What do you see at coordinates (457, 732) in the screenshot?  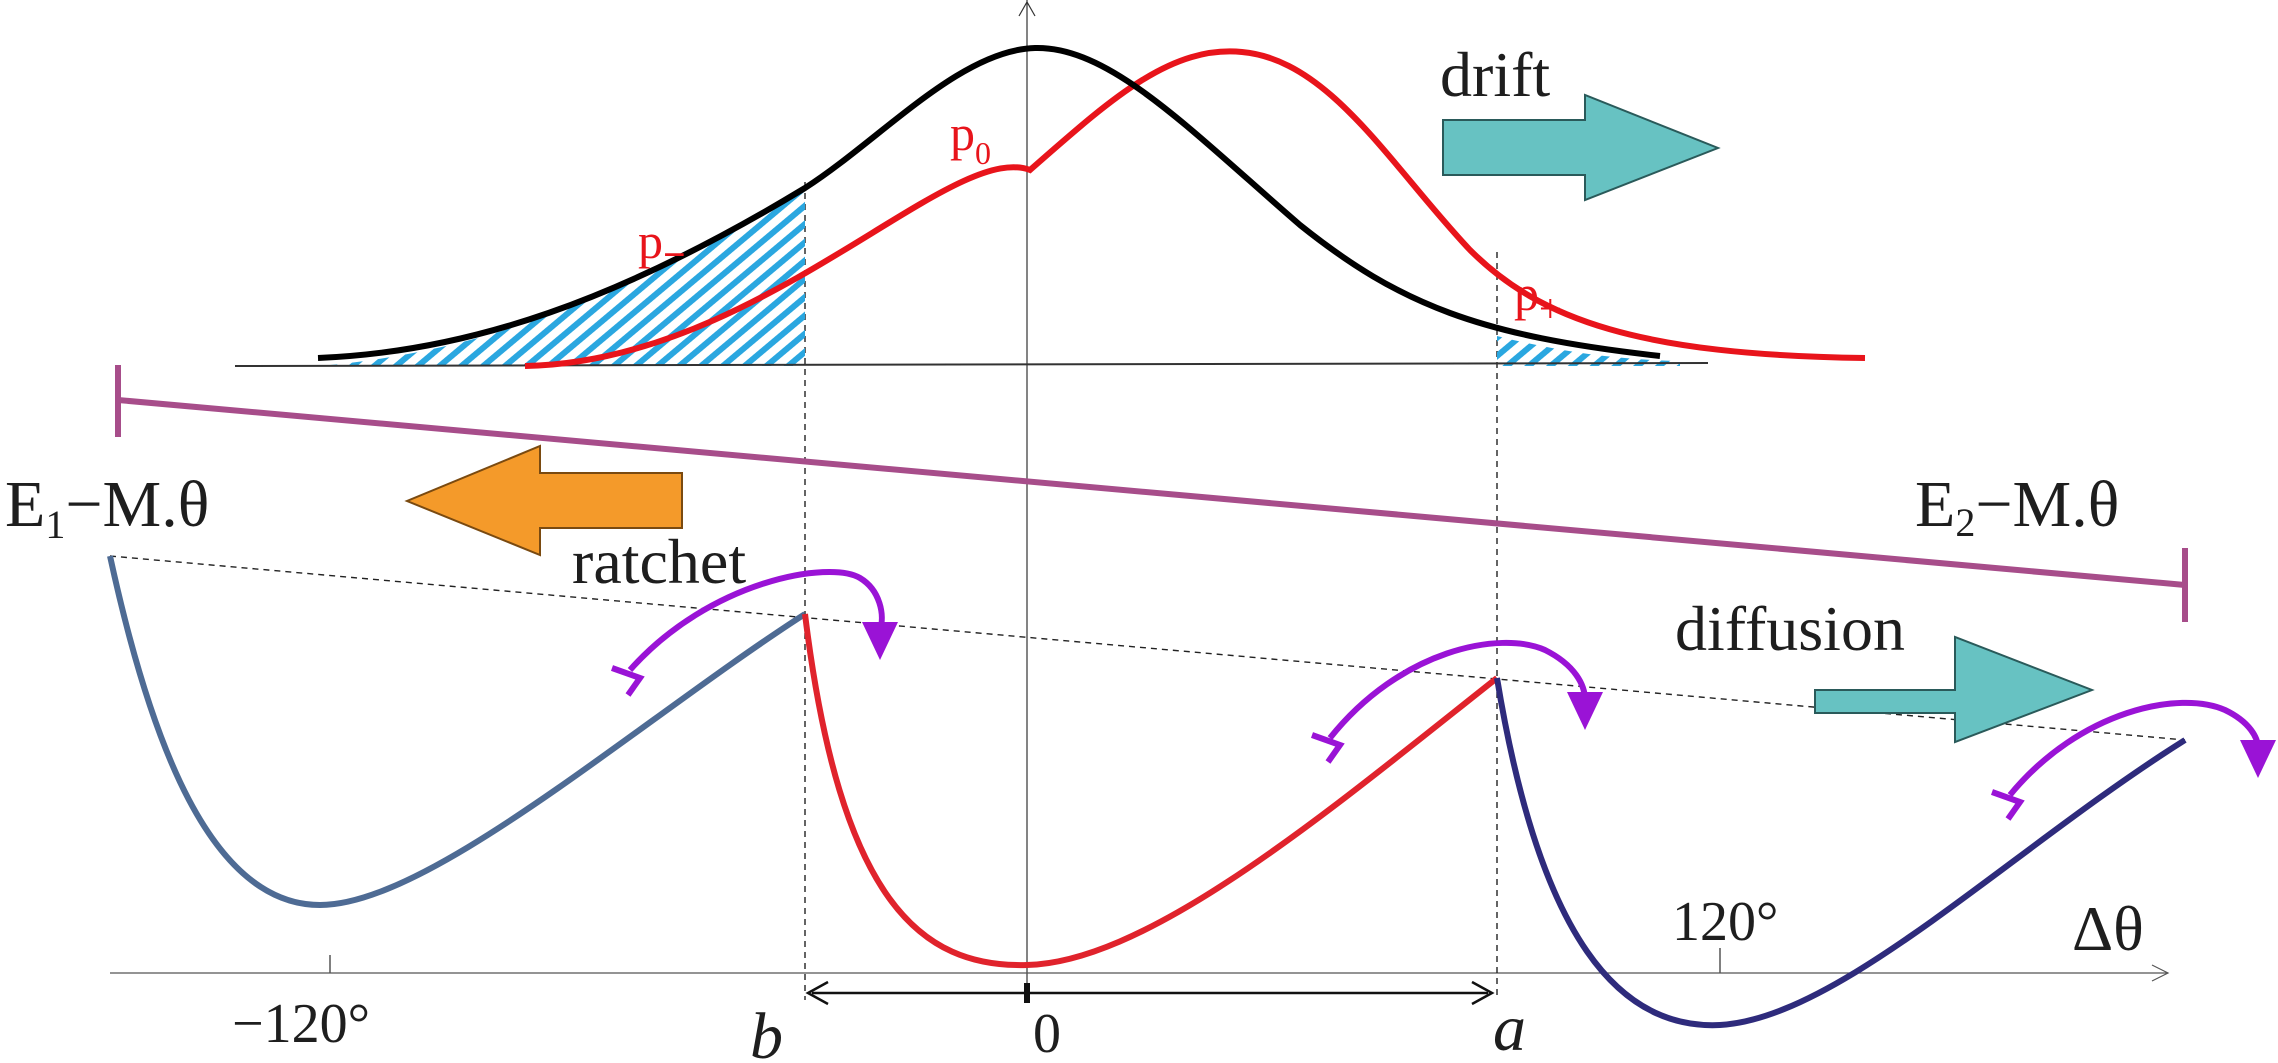 I see `left-well-curve` at bounding box center [457, 732].